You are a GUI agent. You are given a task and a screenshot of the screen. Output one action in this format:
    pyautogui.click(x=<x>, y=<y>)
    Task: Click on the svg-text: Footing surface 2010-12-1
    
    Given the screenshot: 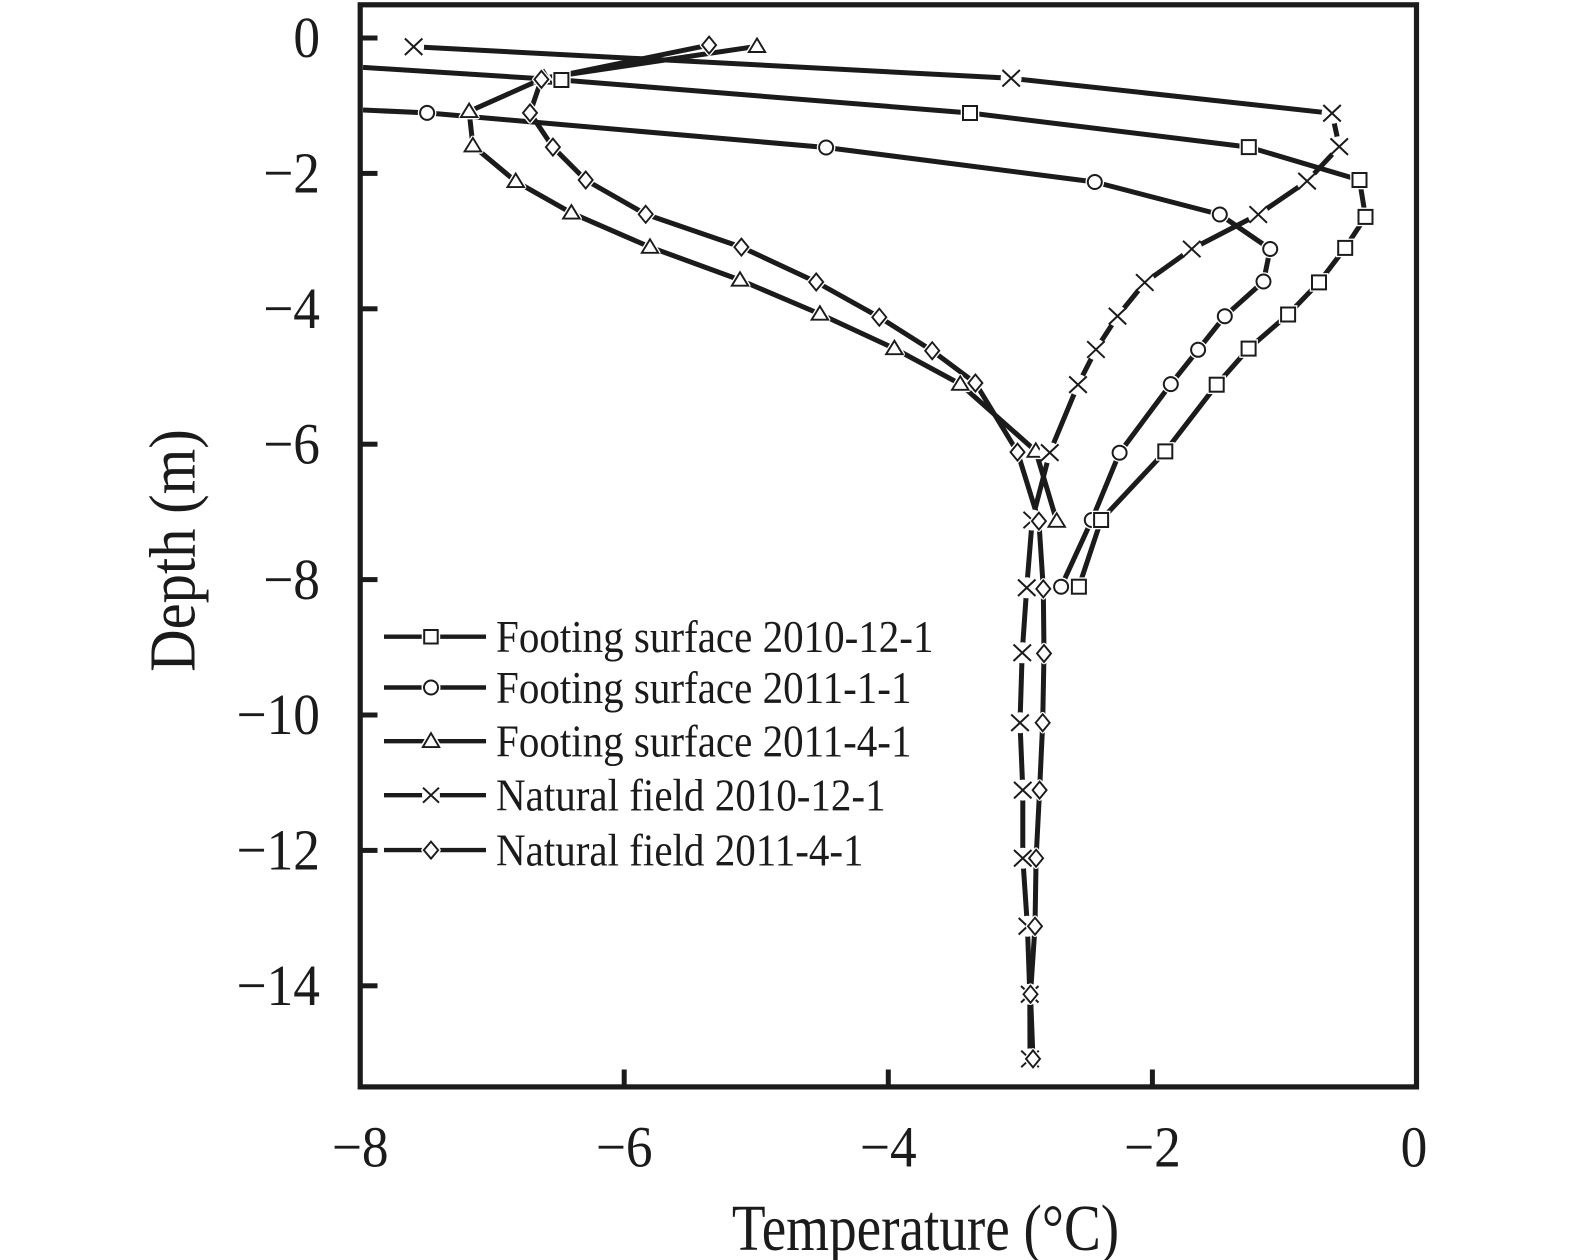 What is the action you would take?
    pyautogui.click(x=714, y=638)
    